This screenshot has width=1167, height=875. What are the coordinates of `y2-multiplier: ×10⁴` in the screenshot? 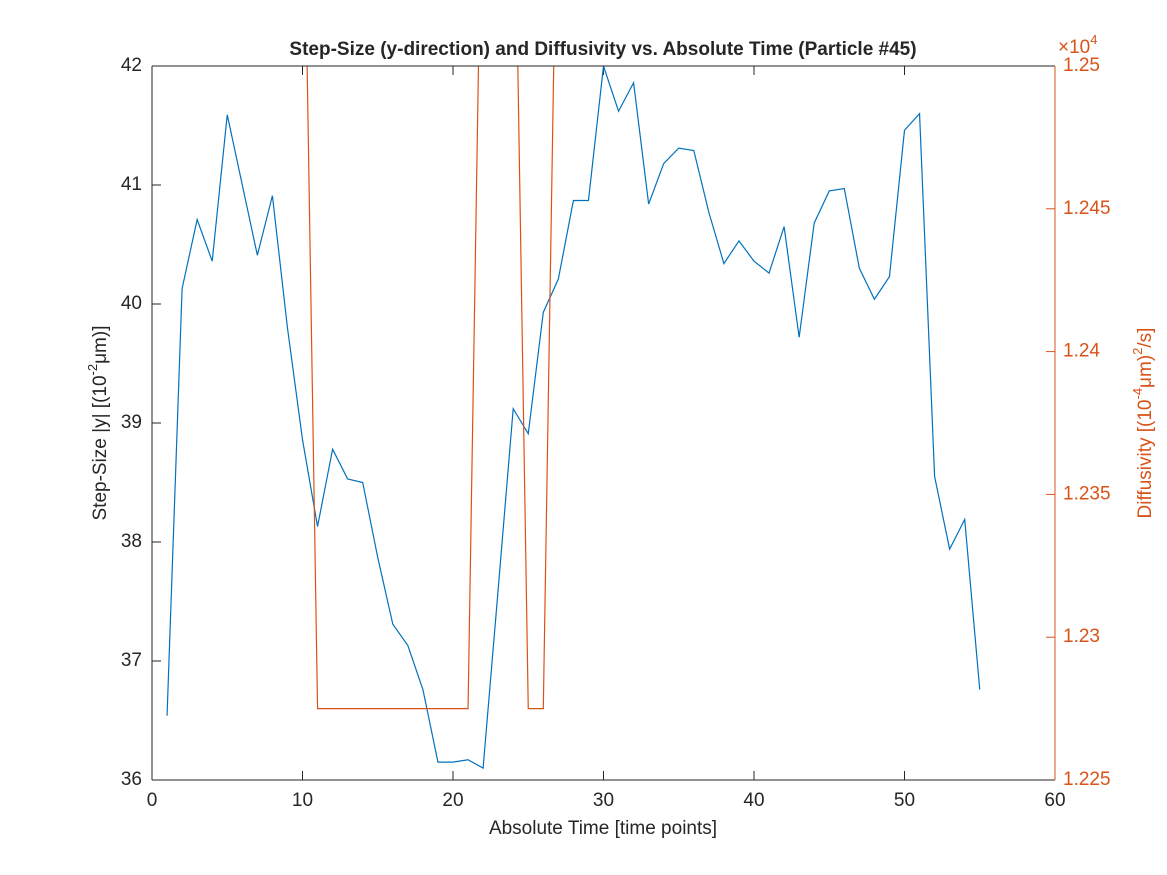 It's located at (1077, 45).